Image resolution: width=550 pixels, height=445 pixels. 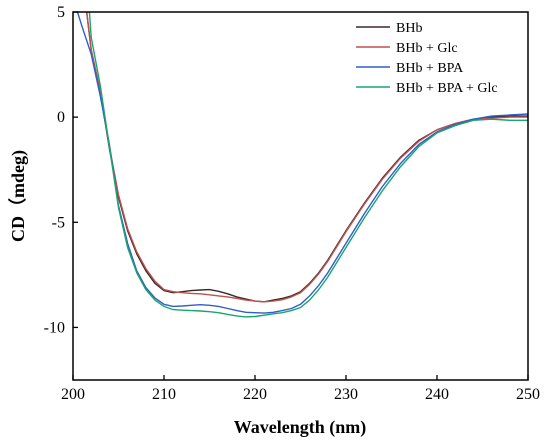 What do you see at coordinates (346, 394) in the screenshot?
I see `x-tick-label: 230` at bounding box center [346, 394].